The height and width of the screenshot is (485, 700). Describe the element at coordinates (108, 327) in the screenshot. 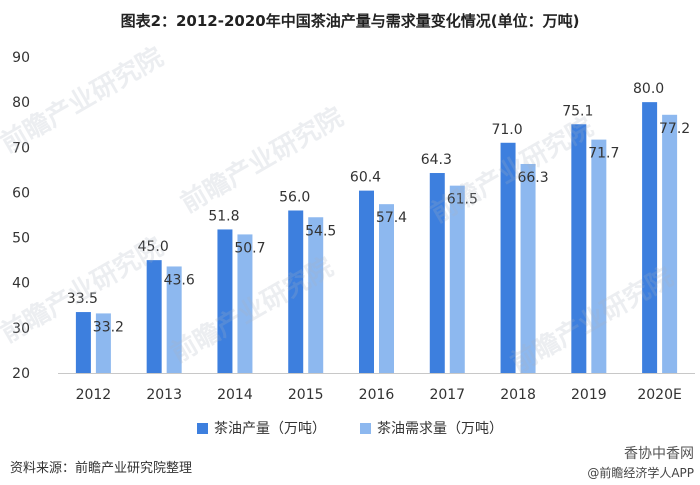

I see `data-label-demand: 33.2` at that location.